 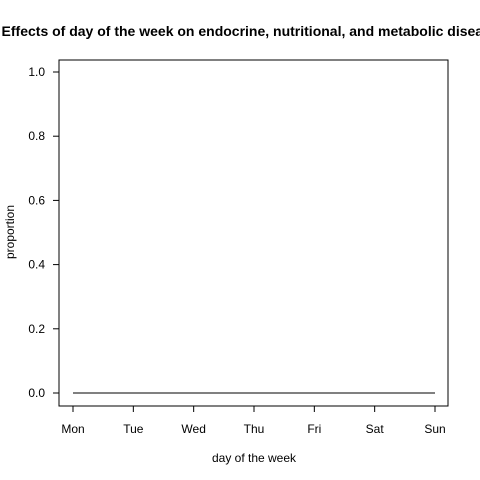 What do you see at coordinates (314, 429) in the screenshot?
I see `x-tick-label: Fri` at bounding box center [314, 429].